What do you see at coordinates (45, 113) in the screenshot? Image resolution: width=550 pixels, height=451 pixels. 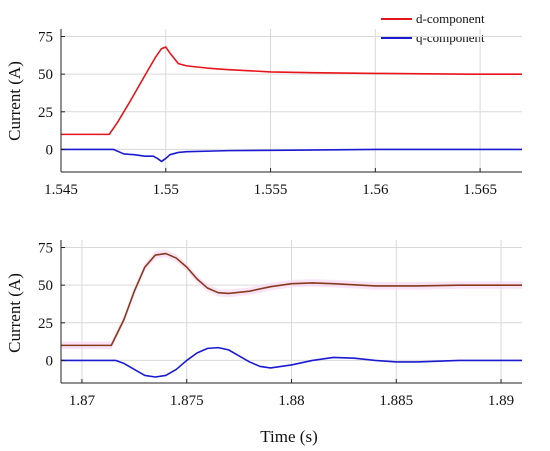 I see `top-y-tick-label: 25` at bounding box center [45, 113].